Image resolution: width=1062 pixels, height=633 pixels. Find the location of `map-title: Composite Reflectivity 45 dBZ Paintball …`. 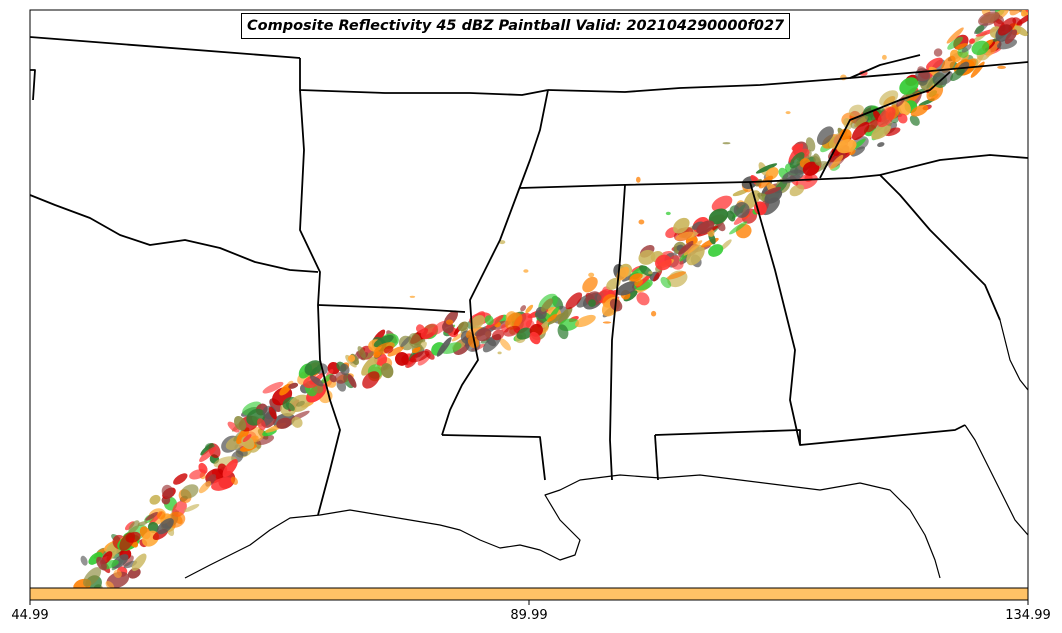

map-title: Composite Reflectivity 45 dBZ Paintball … is located at coordinates (516, 26).